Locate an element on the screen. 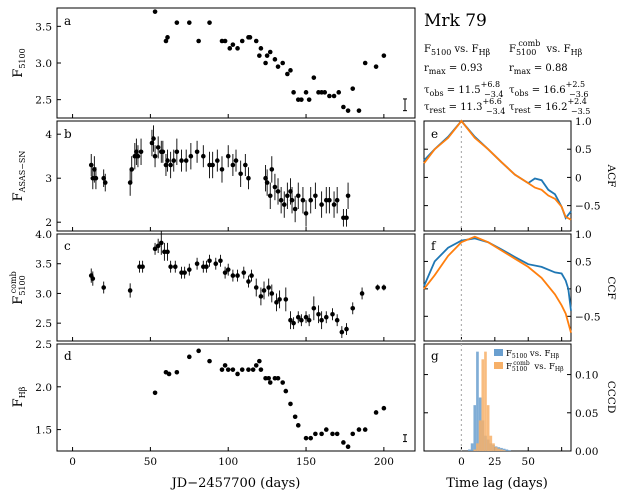  panel-letter-a: a is located at coordinates (67, 21).